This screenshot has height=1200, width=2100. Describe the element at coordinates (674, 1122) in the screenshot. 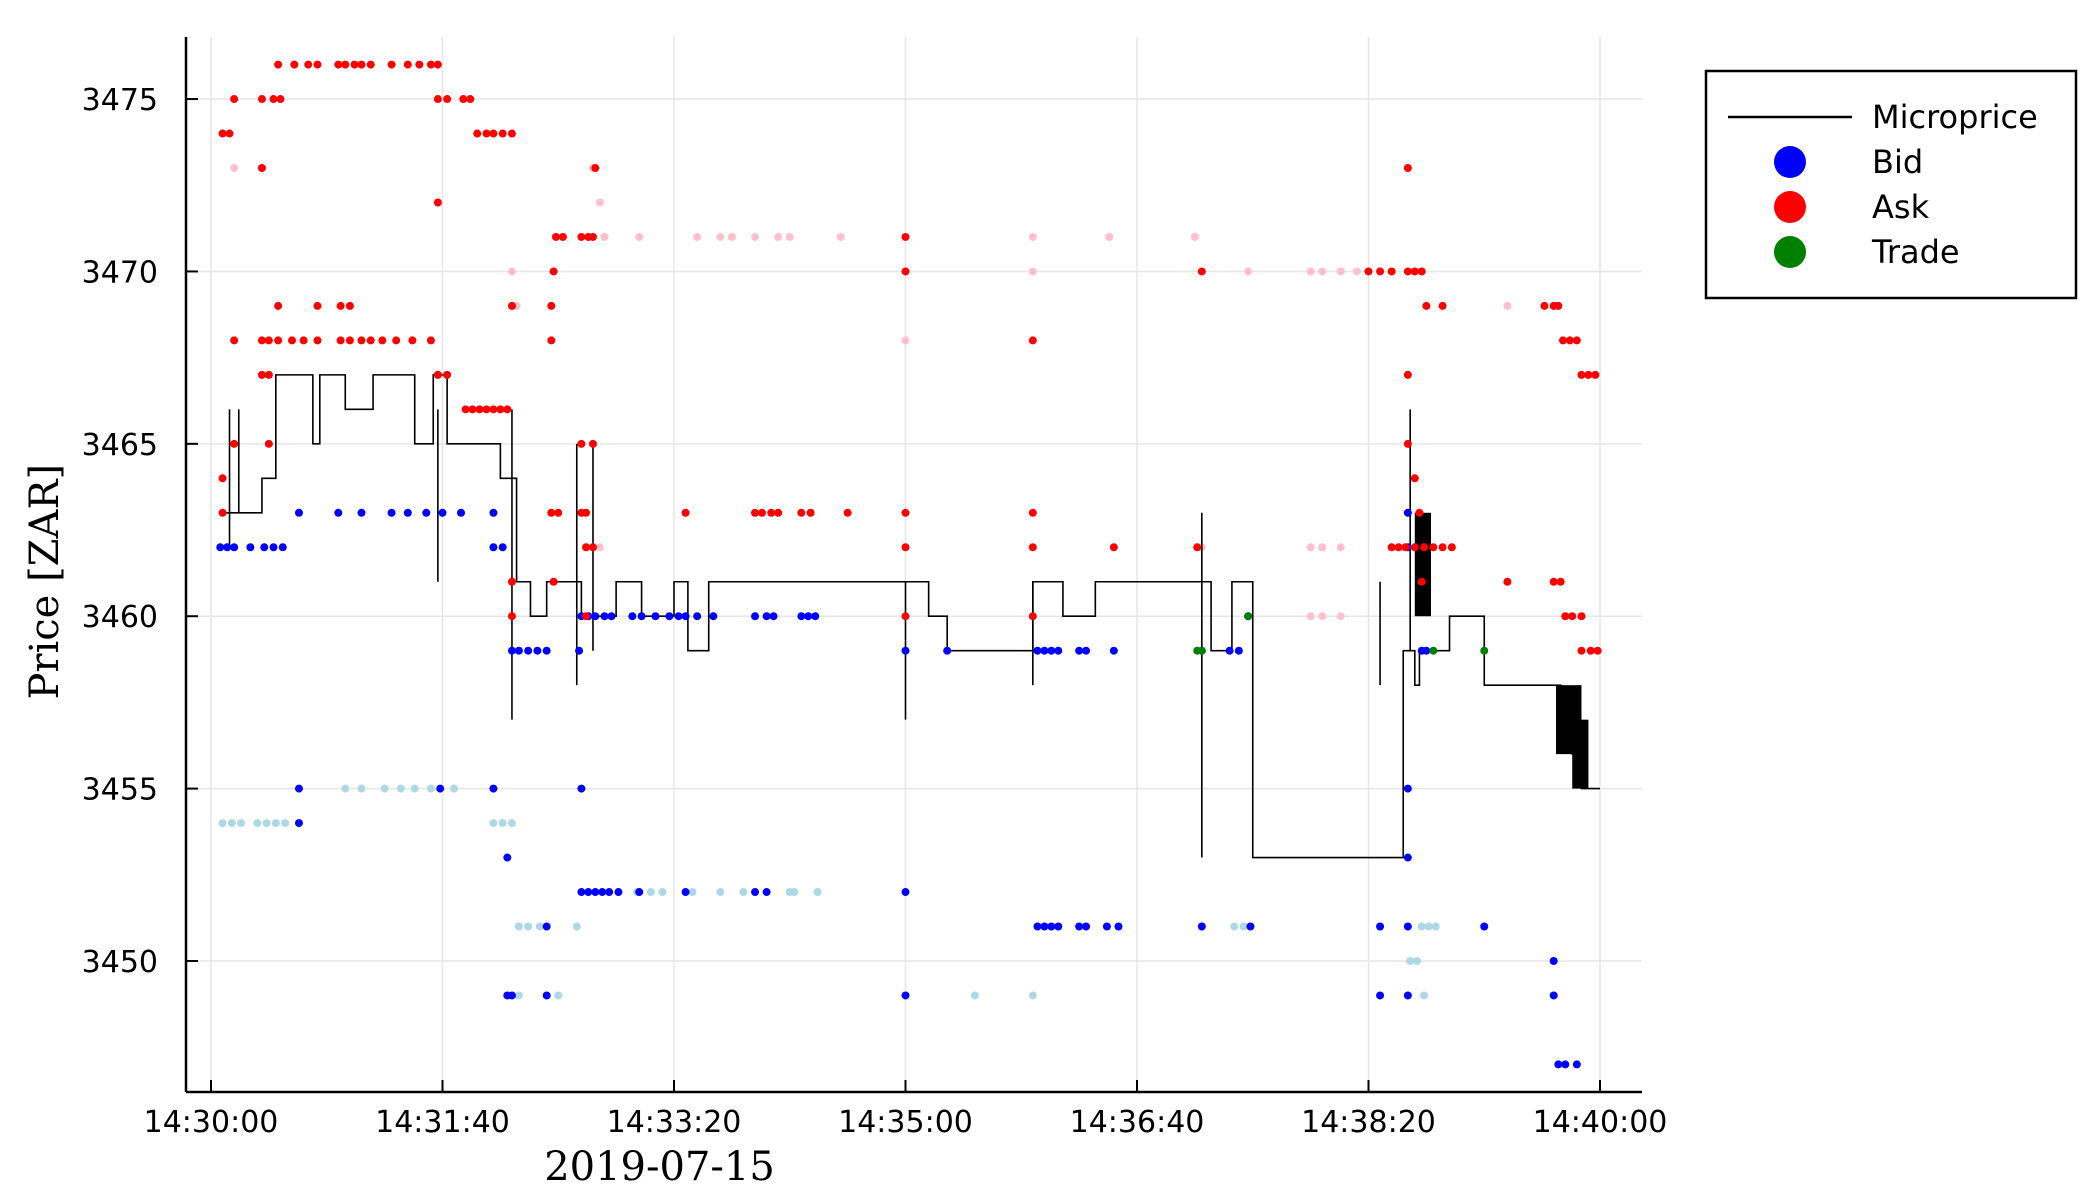

I see `x-tick-label: 14:33:20` at that location.